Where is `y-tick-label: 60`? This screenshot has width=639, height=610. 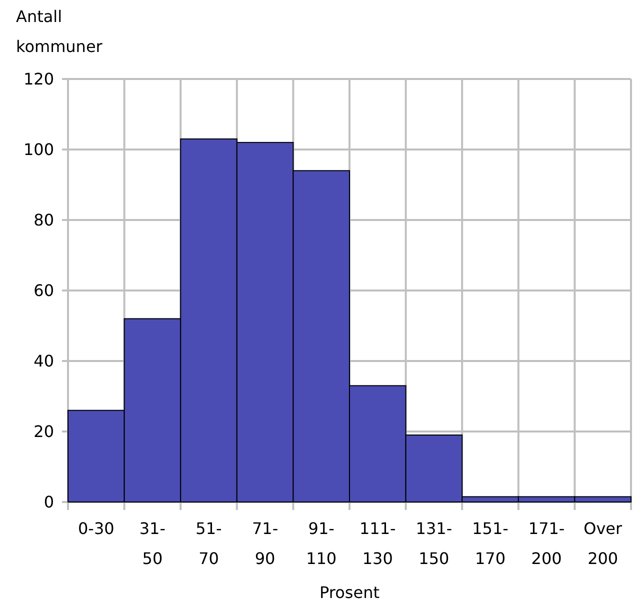 y-tick-label: 60 is located at coordinates (44, 290).